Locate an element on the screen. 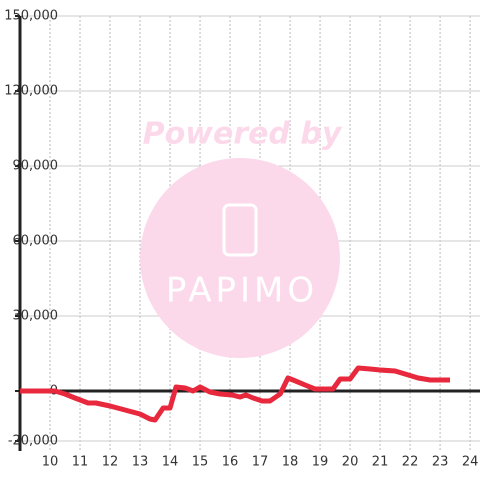  x-tick-label: 18 is located at coordinates (290, 462).